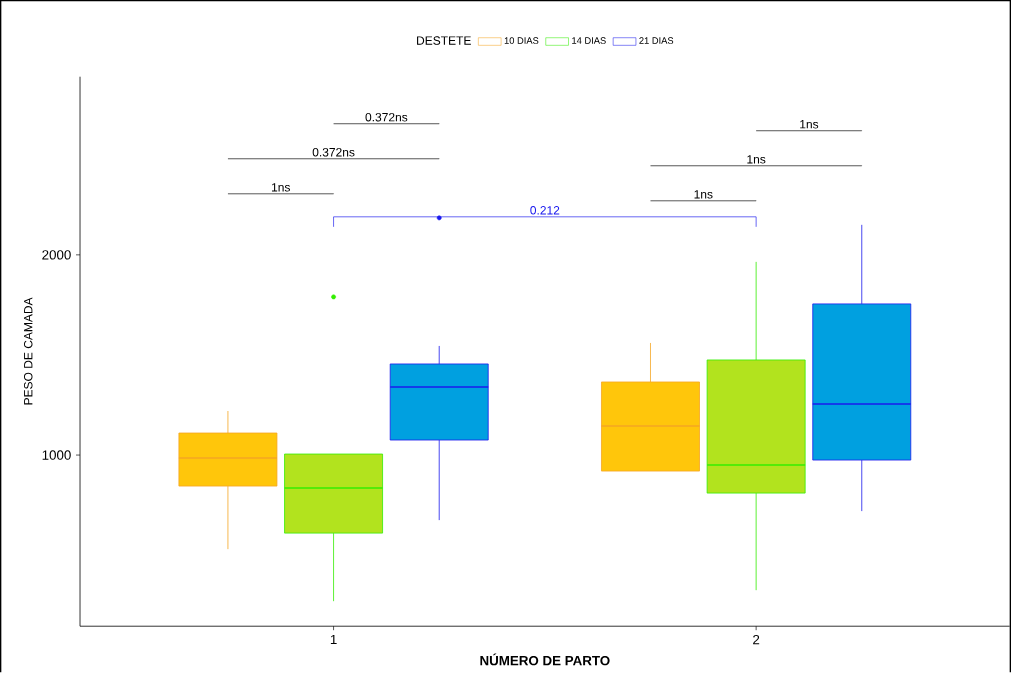 The width and height of the screenshot is (1011, 673). Describe the element at coordinates (28, 351) in the screenshot. I see `y-axis-title: PESO DE CAMADA` at that location.